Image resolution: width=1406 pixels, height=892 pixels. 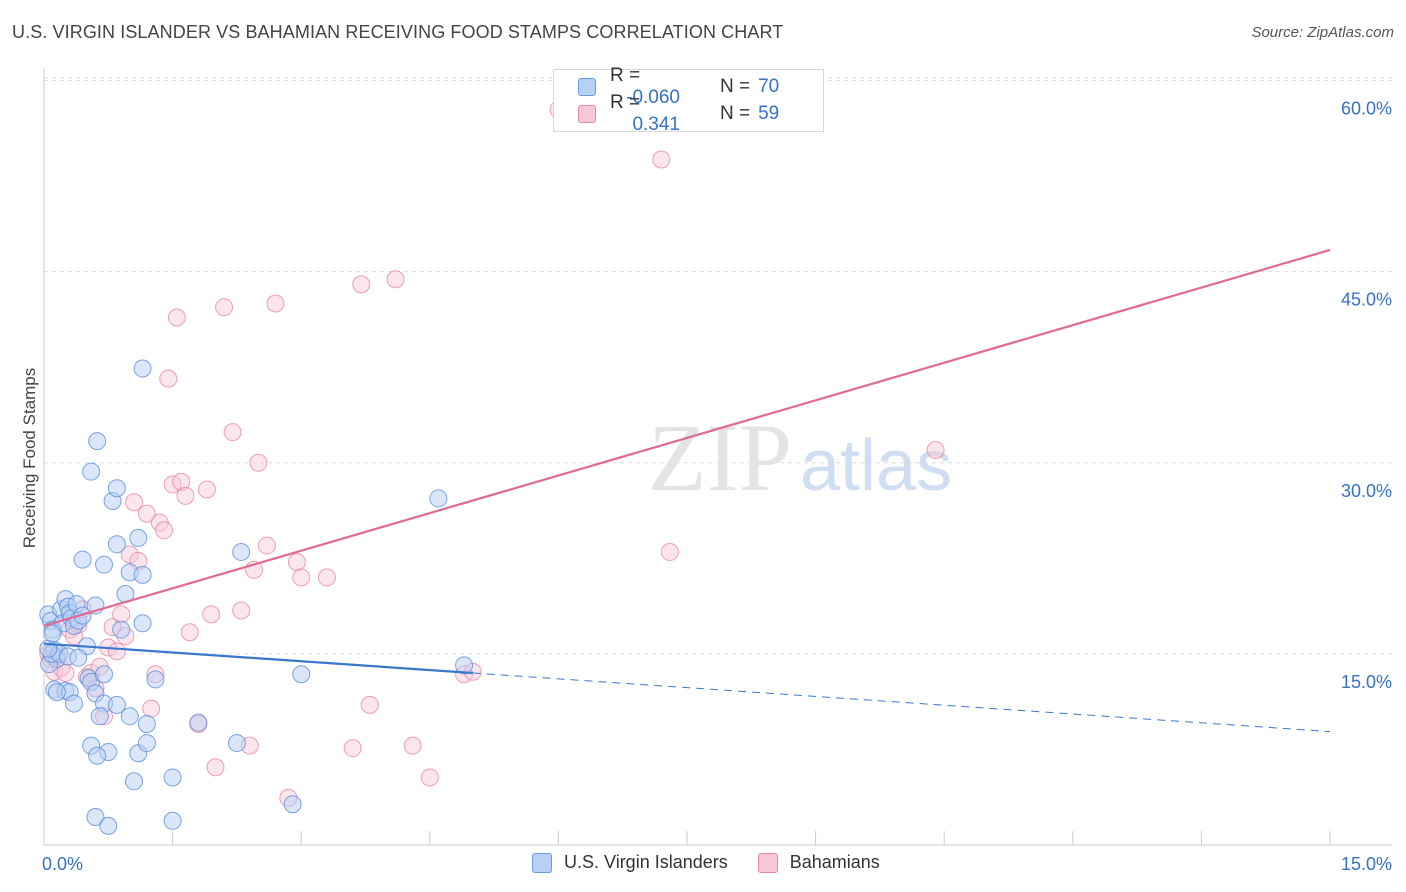 What do you see at coordinates (587, 114) in the screenshot?
I see `legend-swatch-pink` at bounding box center [587, 114].